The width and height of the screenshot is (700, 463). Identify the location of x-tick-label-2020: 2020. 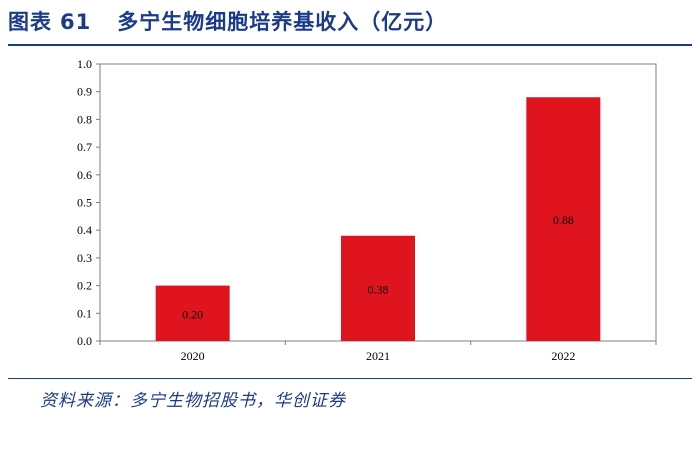
(193, 356).